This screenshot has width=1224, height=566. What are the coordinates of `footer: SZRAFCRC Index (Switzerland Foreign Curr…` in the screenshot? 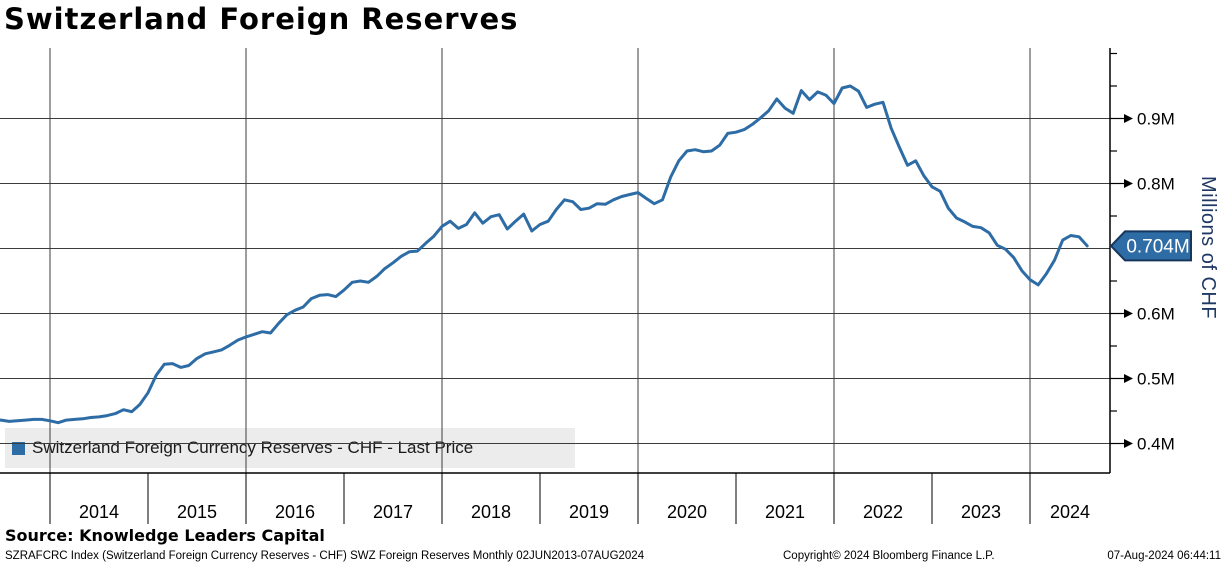 It's located at (612, 557).